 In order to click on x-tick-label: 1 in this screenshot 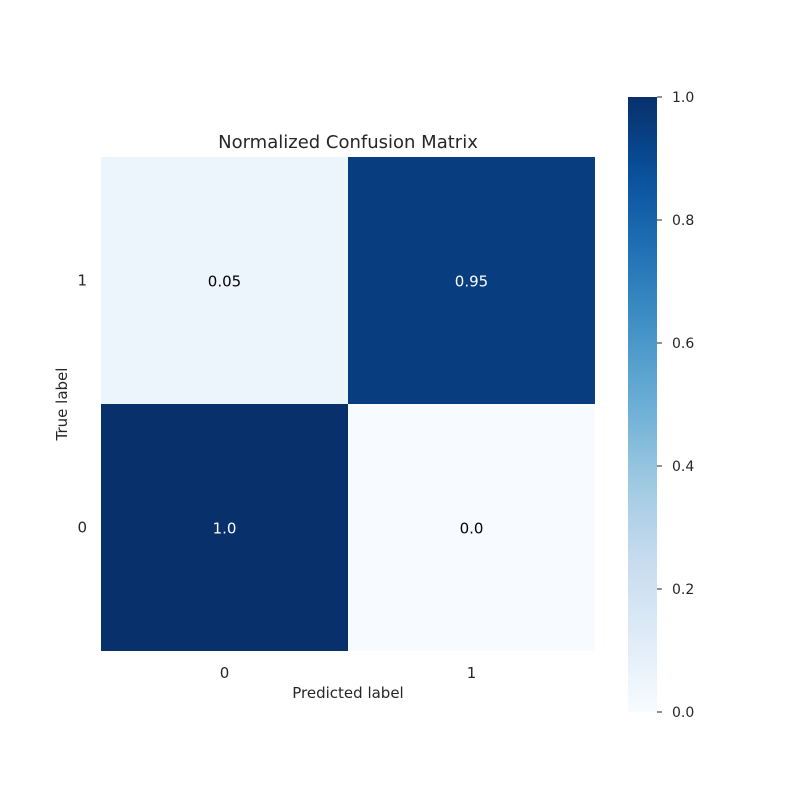, I will do `click(472, 673)`.